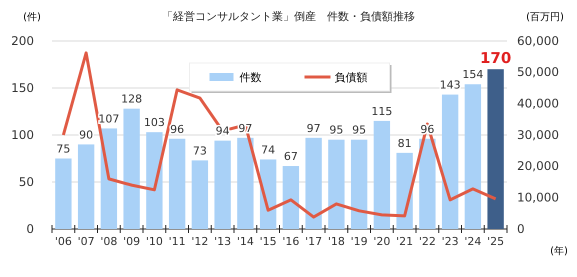  Describe the element at coordinates (86, 241) in the screenshot. I see `x-tick-label: '07` at that location.